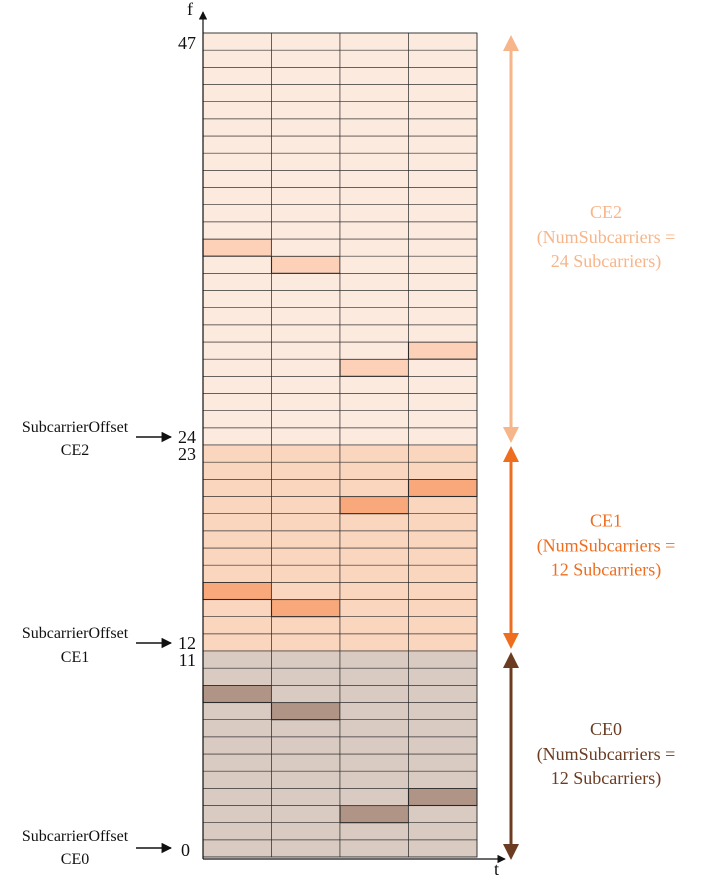 This screenshot has width=711, height=877. I want to click on allocated-cell-ce0, so click(237, 694).